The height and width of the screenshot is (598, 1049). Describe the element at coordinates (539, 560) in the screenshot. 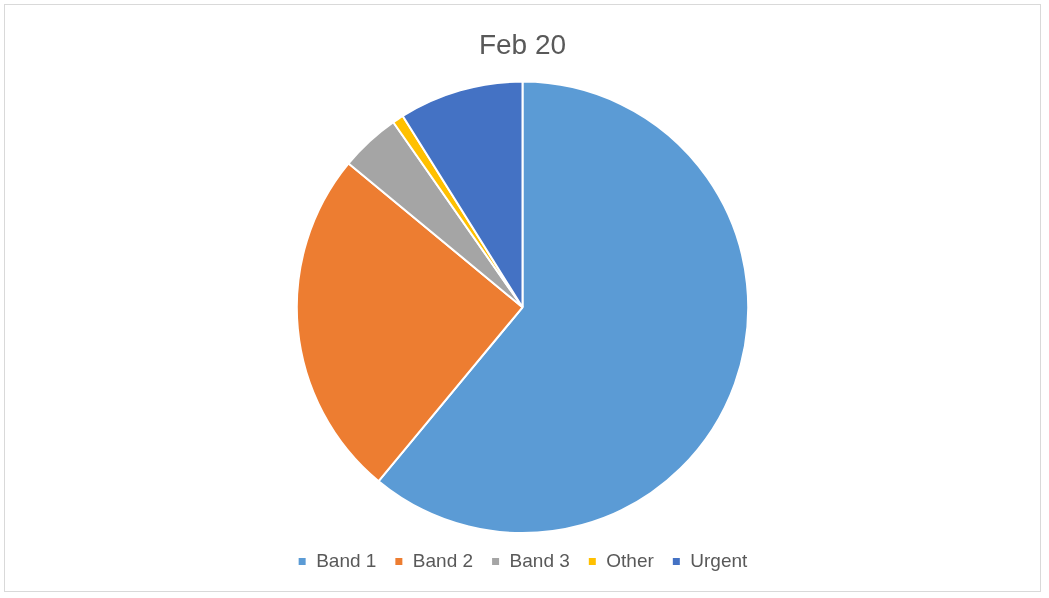

I see `legend-label: Band 3` at that location.